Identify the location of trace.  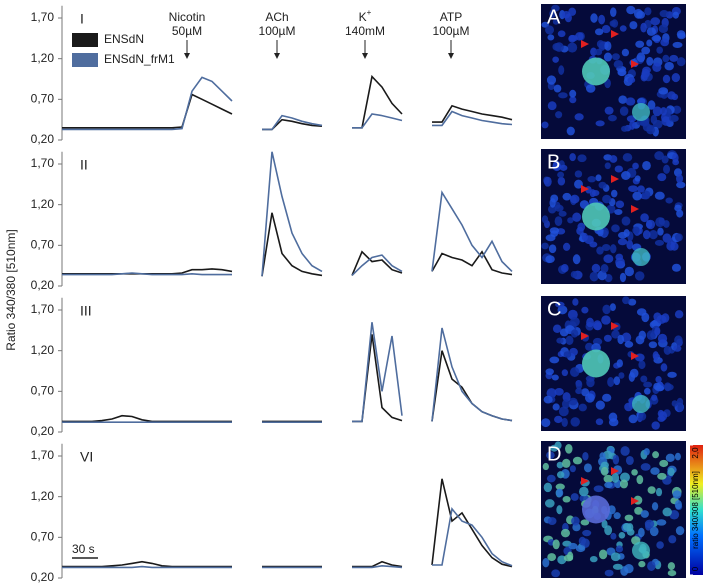
(287, 372).